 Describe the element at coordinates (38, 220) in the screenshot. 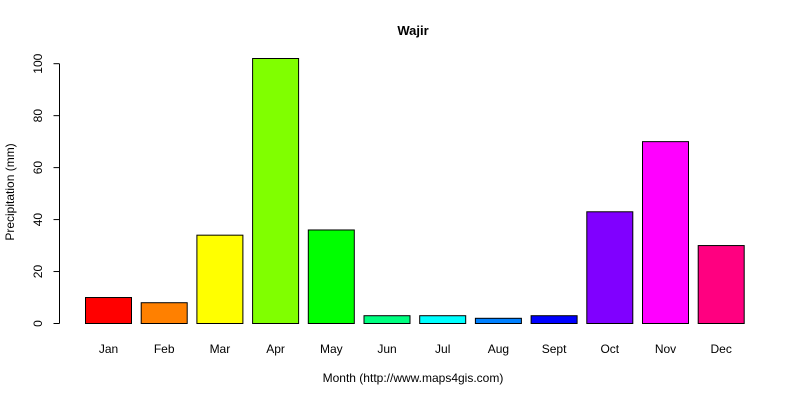

I see `y-tick-label: 40` at that location.